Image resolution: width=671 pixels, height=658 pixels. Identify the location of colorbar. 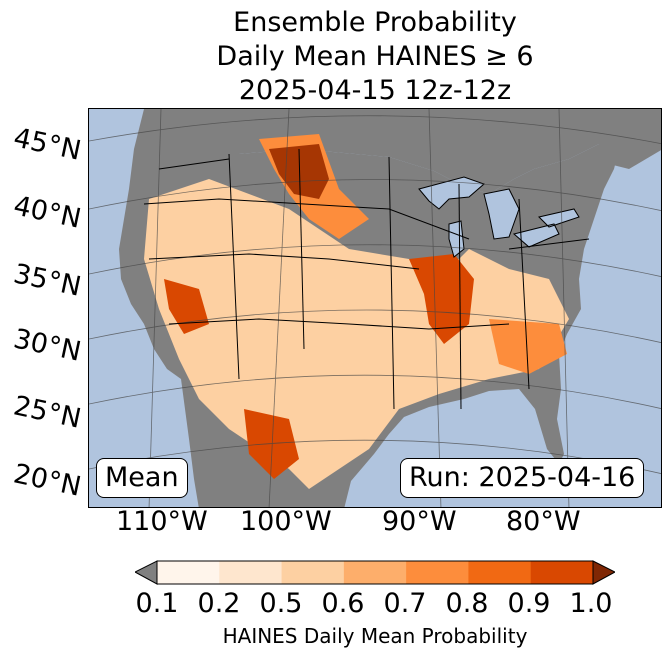
(375, 572).